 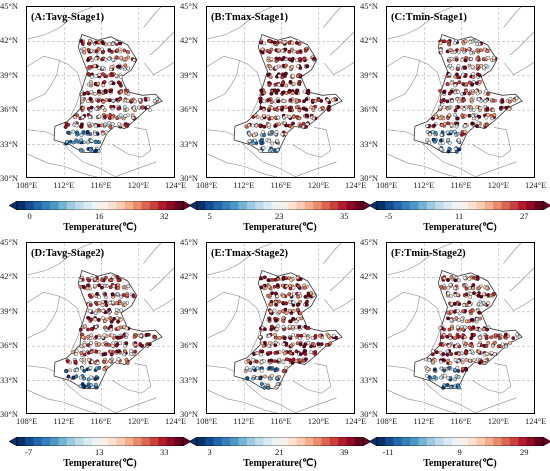 I want to click on latitude-label: 30°N, so click(x=9, y=178).